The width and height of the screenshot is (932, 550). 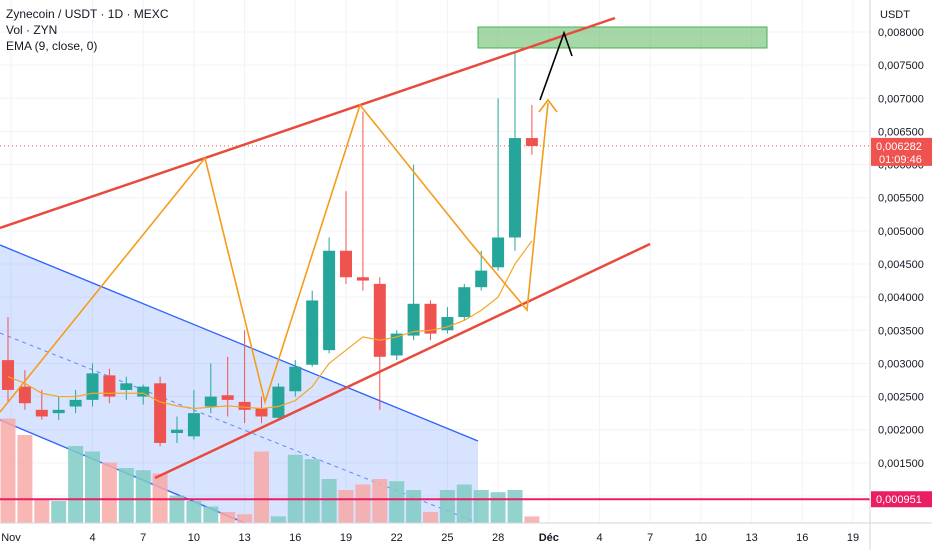 What do you see at coordinates (11, 538) in the screenshot?
I see `time-tick-label: Nov` at bounding box center [11, 538].